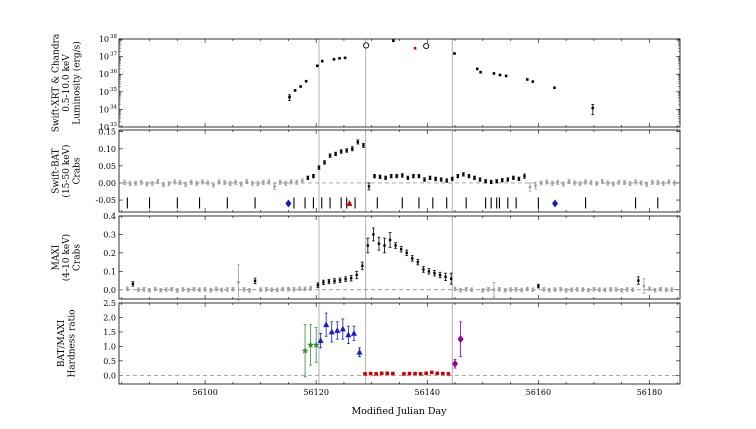 The image size is (756, 429). Describe the element at coordinates (113, 107) in the screenshot. I see `y-tick-label-exponent: 34` at that location.